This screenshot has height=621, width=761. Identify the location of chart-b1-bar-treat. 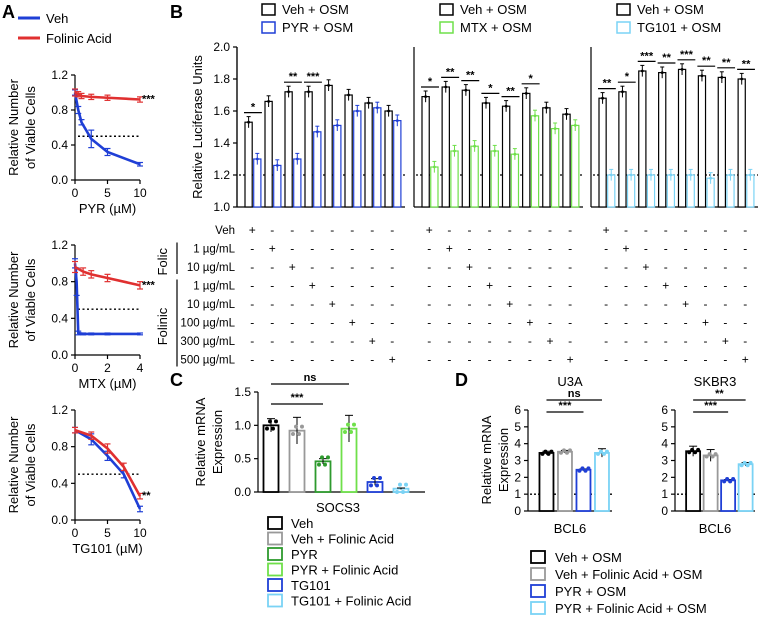
(357, 159).